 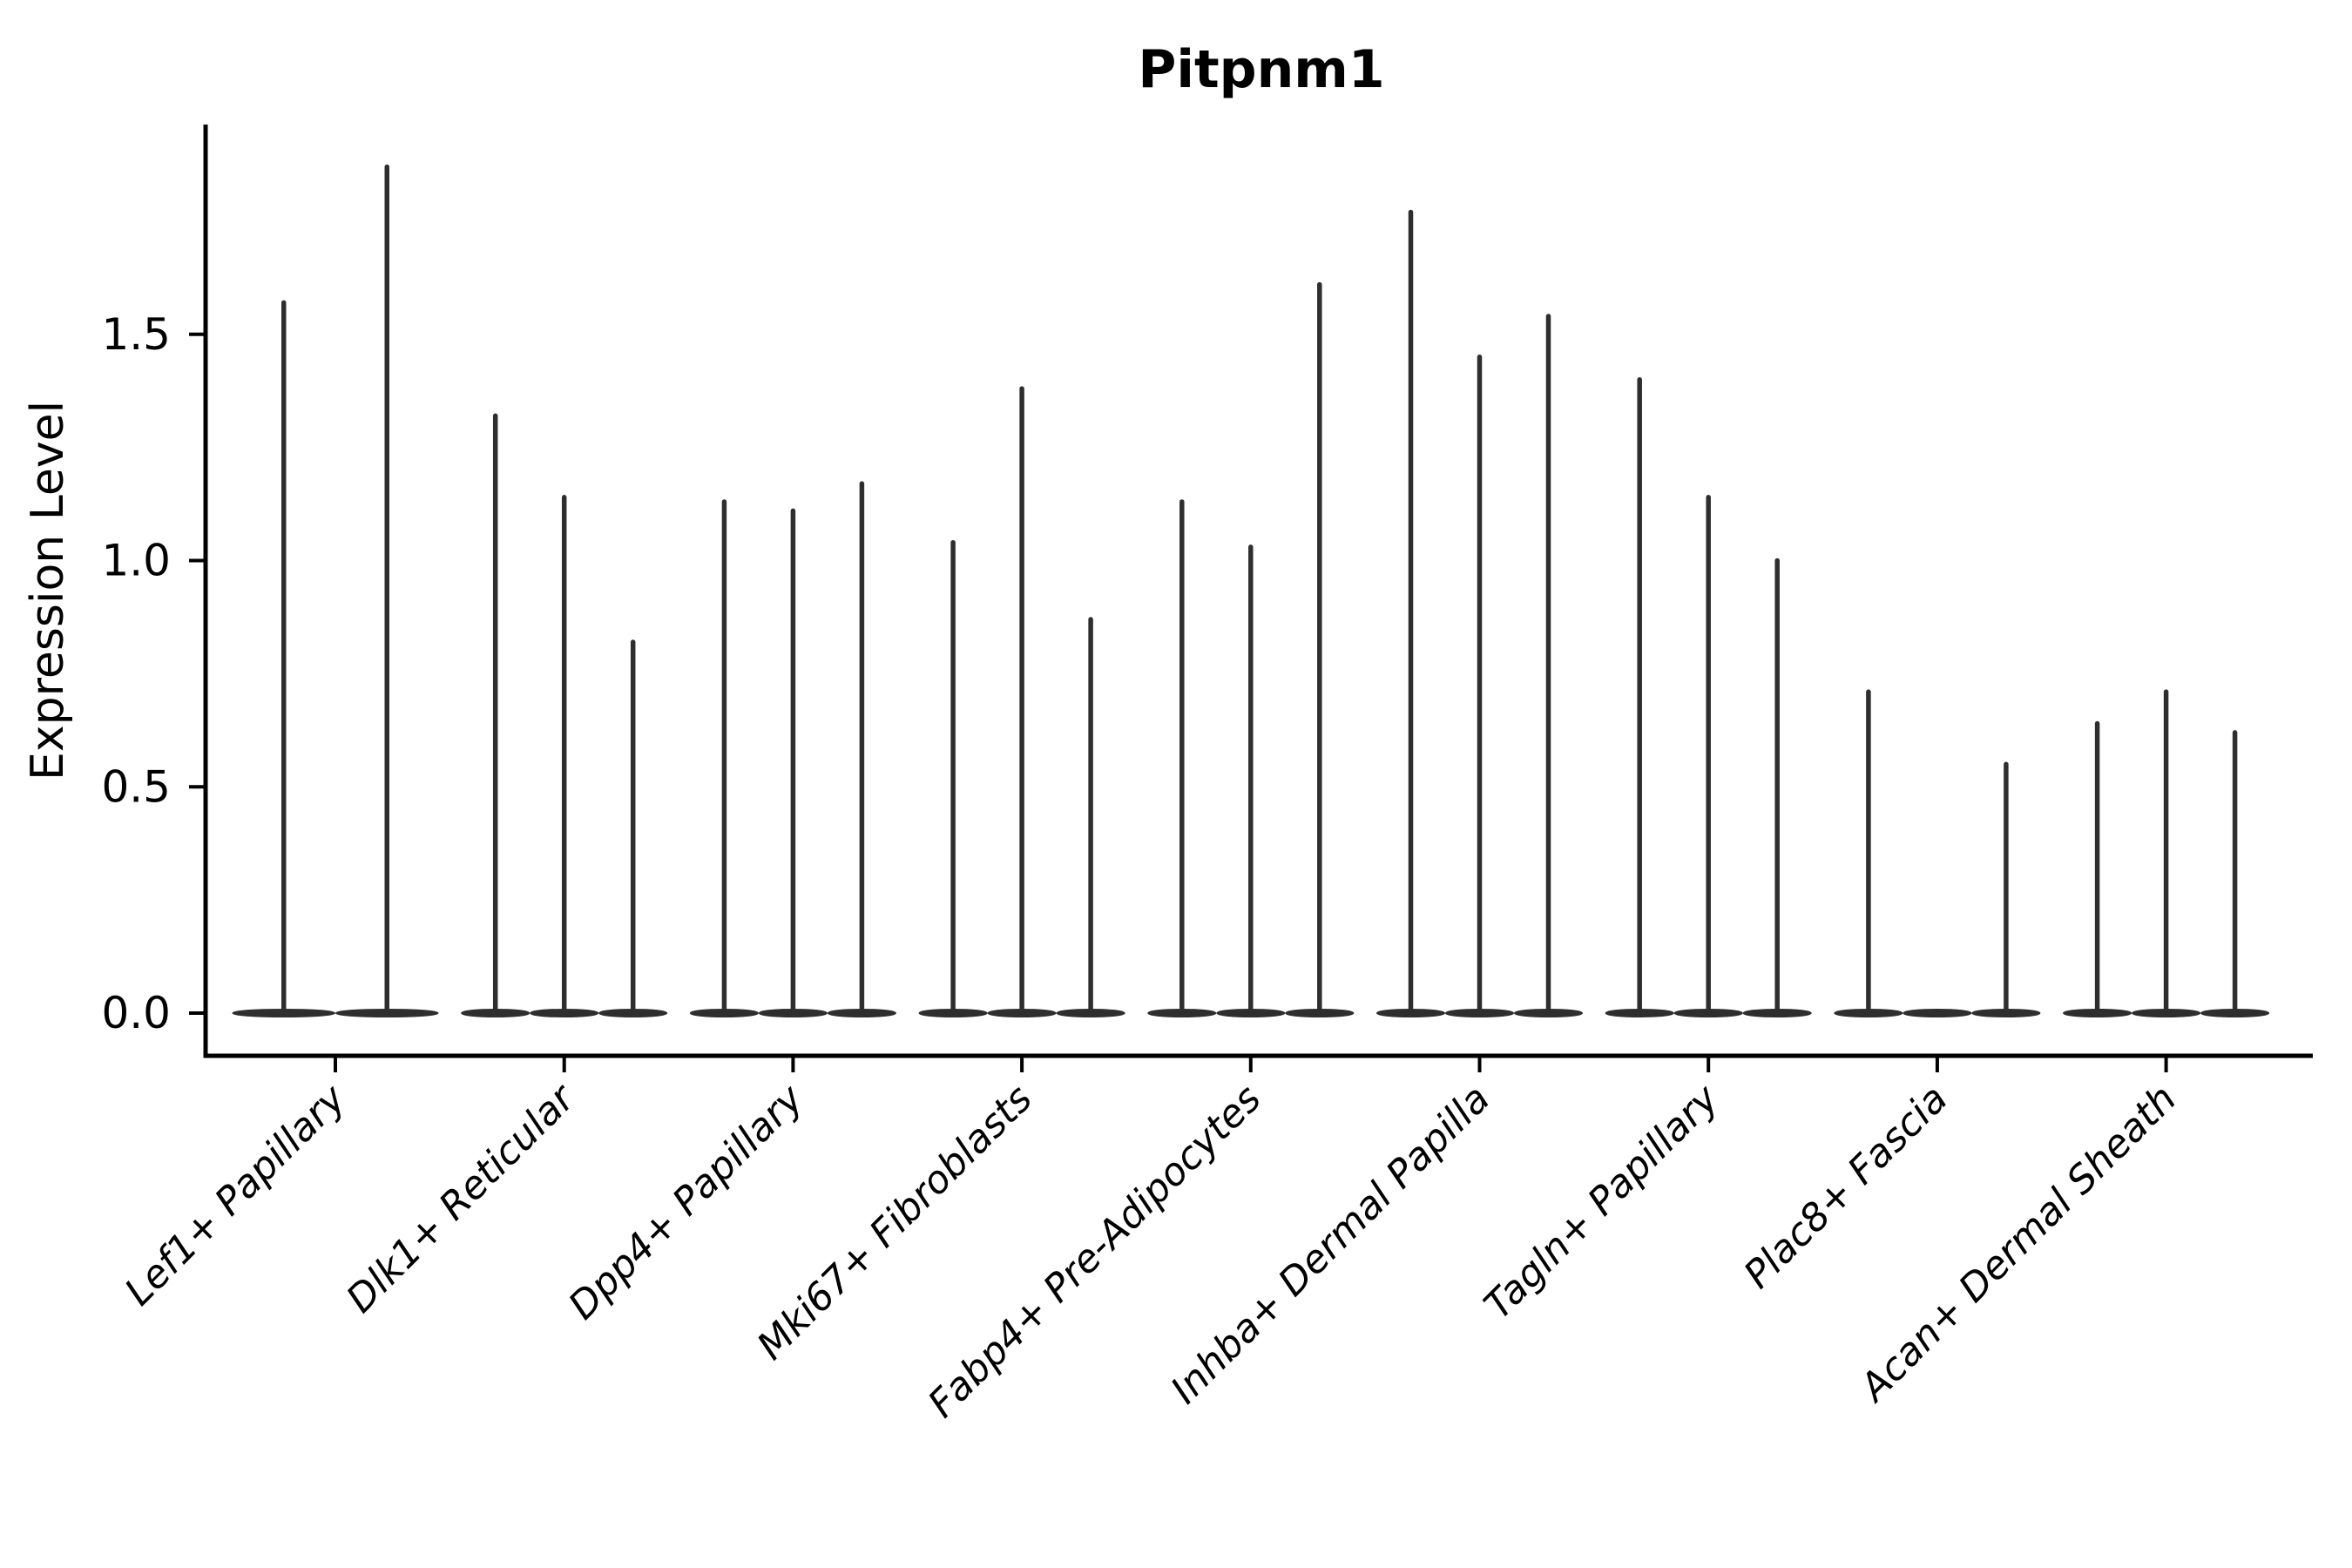 What do you see at coordinates (48, 591) in the screenshot?
I see `y-axis-label: Expression Level` at bounding box center [48, 591].